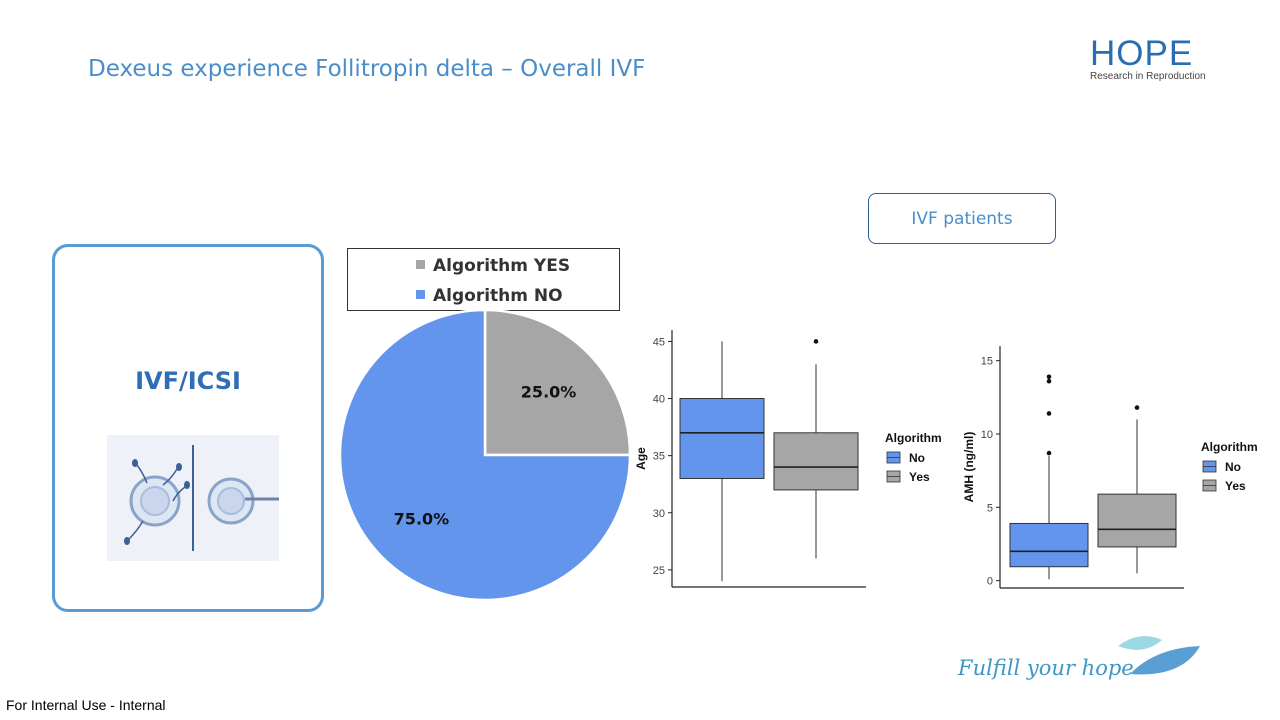 The width and height of the screenshot is (1280, 720). What do you see at coordinates (549, 391) in the screenshot?
I see `pie-label-0: 25.0%` at bounding box center [549, 391].